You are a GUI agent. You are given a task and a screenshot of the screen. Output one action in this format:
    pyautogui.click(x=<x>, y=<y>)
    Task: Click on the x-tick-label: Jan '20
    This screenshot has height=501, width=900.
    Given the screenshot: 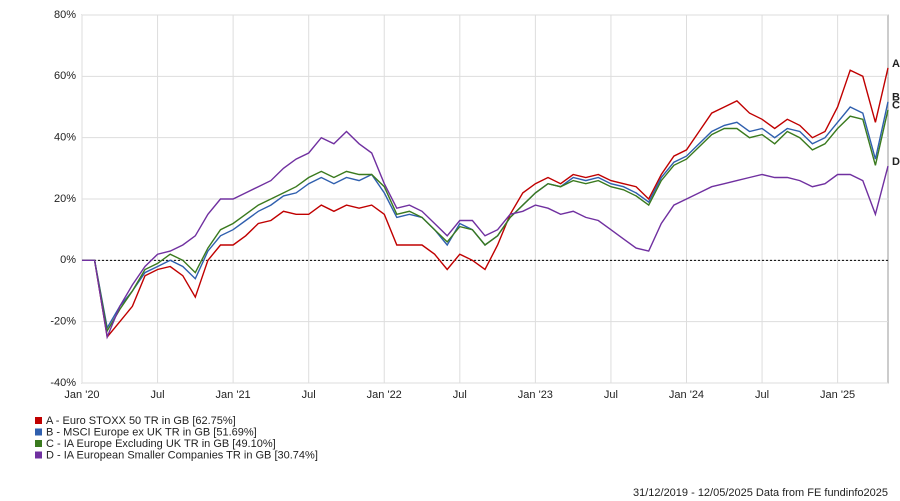 What is the action you would take?
    pyautogui.click(x=81, y=395)
    